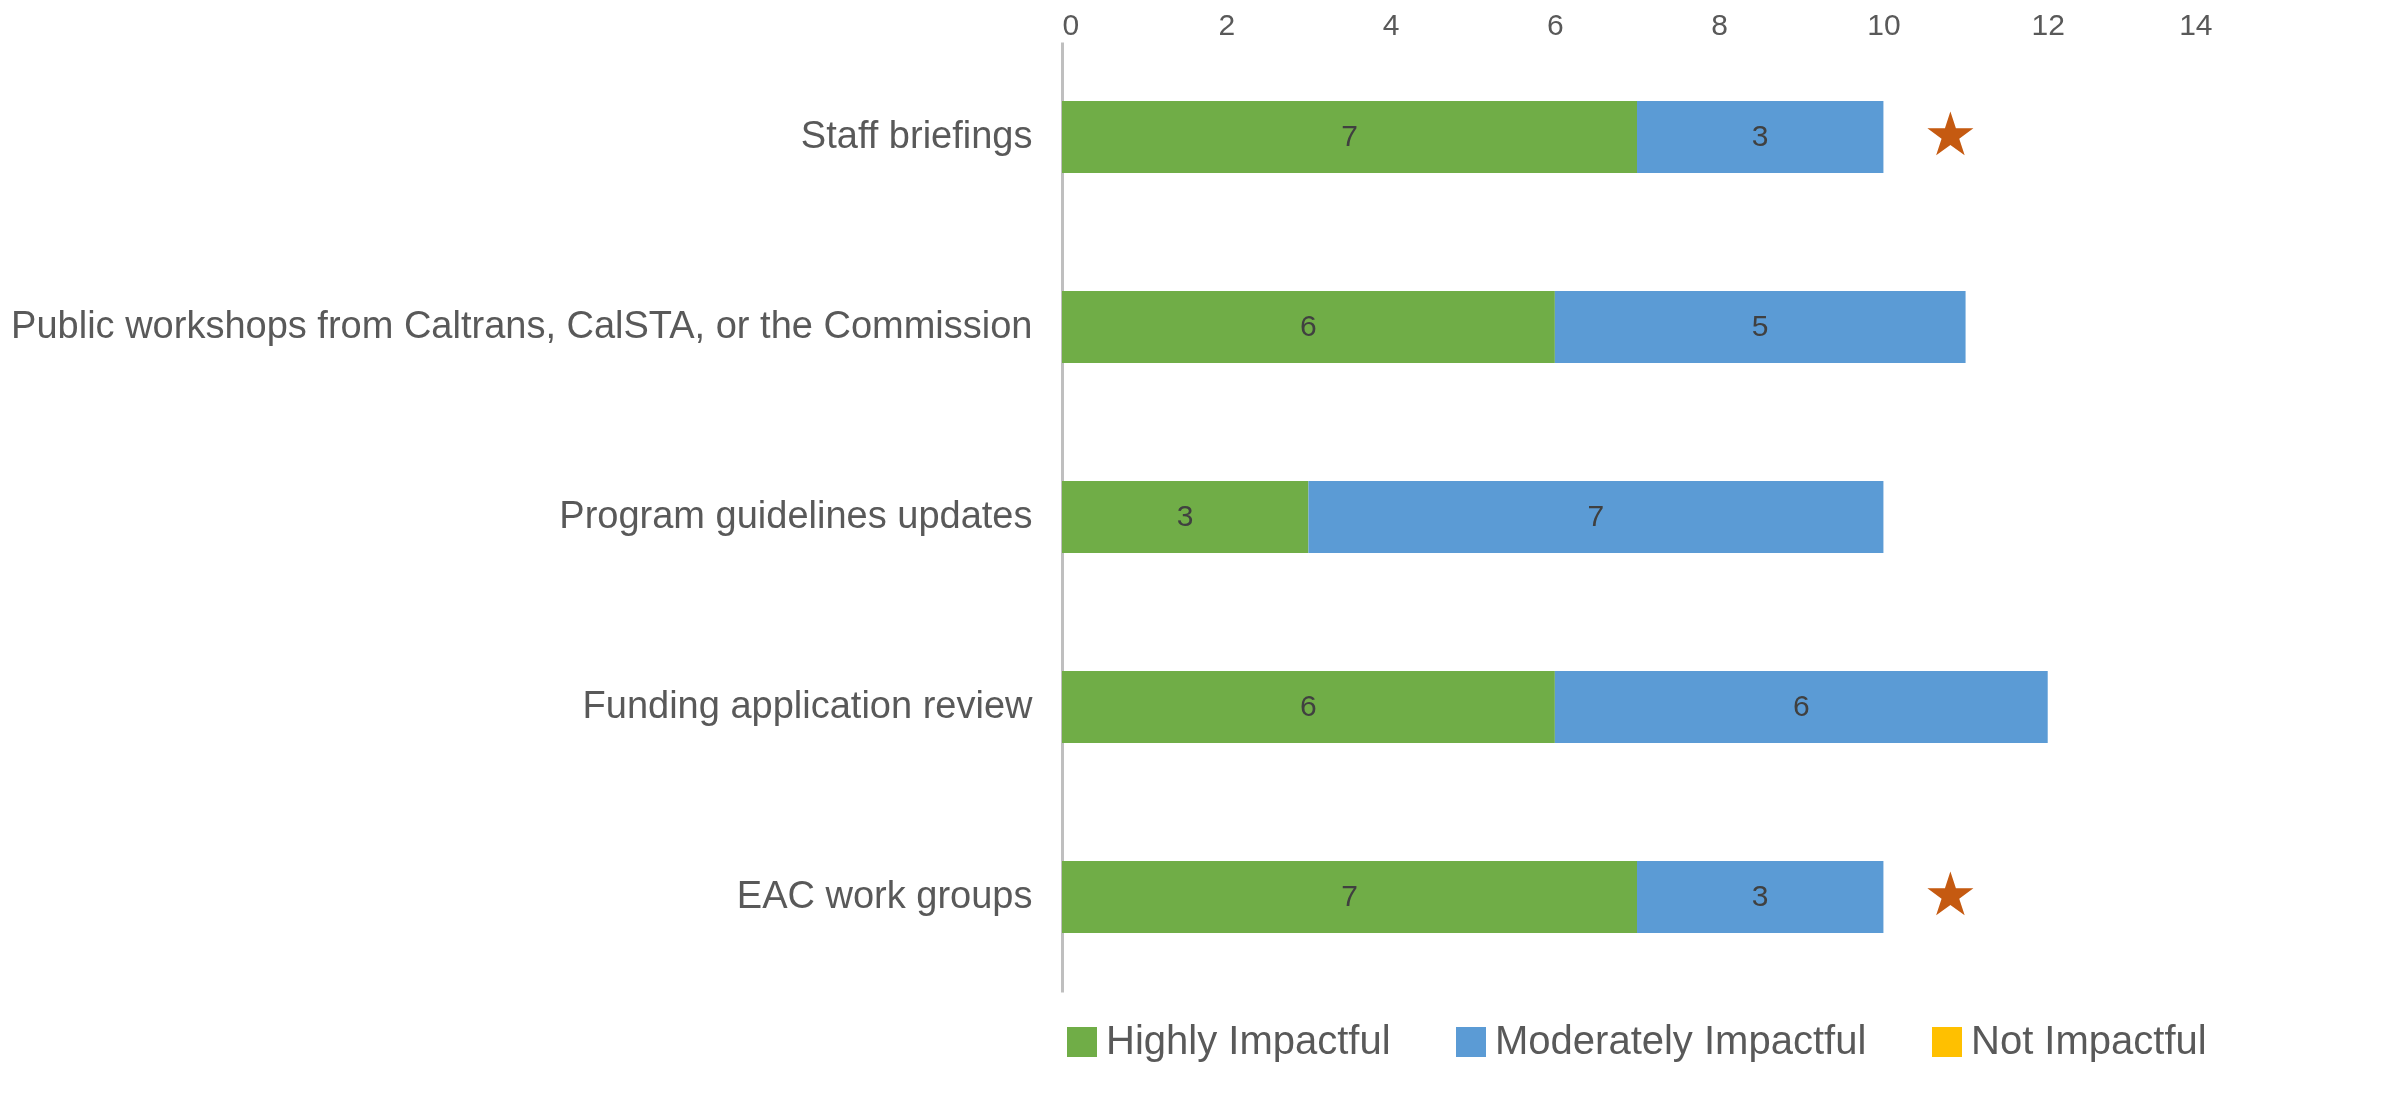 Image resolution: width=2382 pixels, height=1110 pixels. What do you see at coordinates (1719, 24) in the screenshot?
I see `x-tick-label: 8` at bounding box center [1719, 24].